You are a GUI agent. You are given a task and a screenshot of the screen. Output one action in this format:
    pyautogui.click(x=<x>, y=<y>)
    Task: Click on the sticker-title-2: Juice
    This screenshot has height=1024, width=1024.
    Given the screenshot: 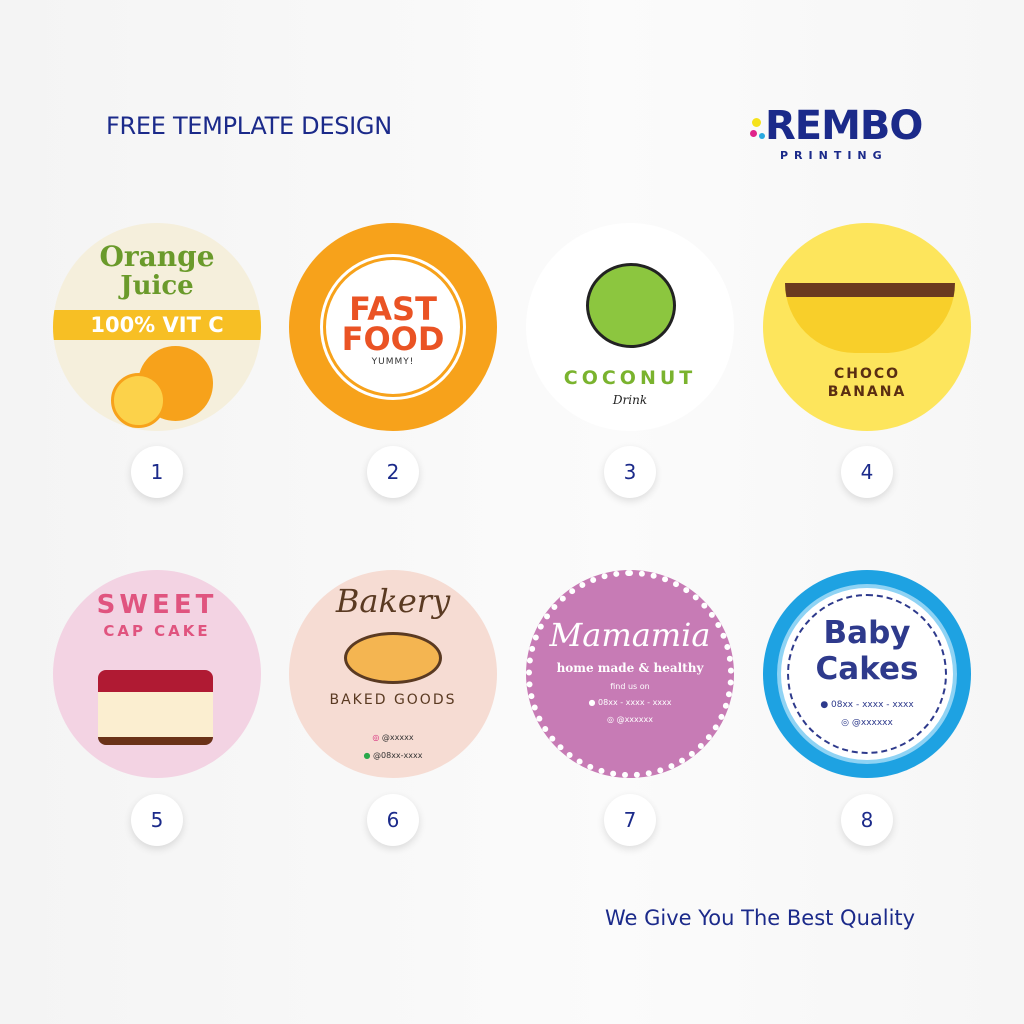 What is the action you would take?
    pyautogui.click(x=157, y=286)
    